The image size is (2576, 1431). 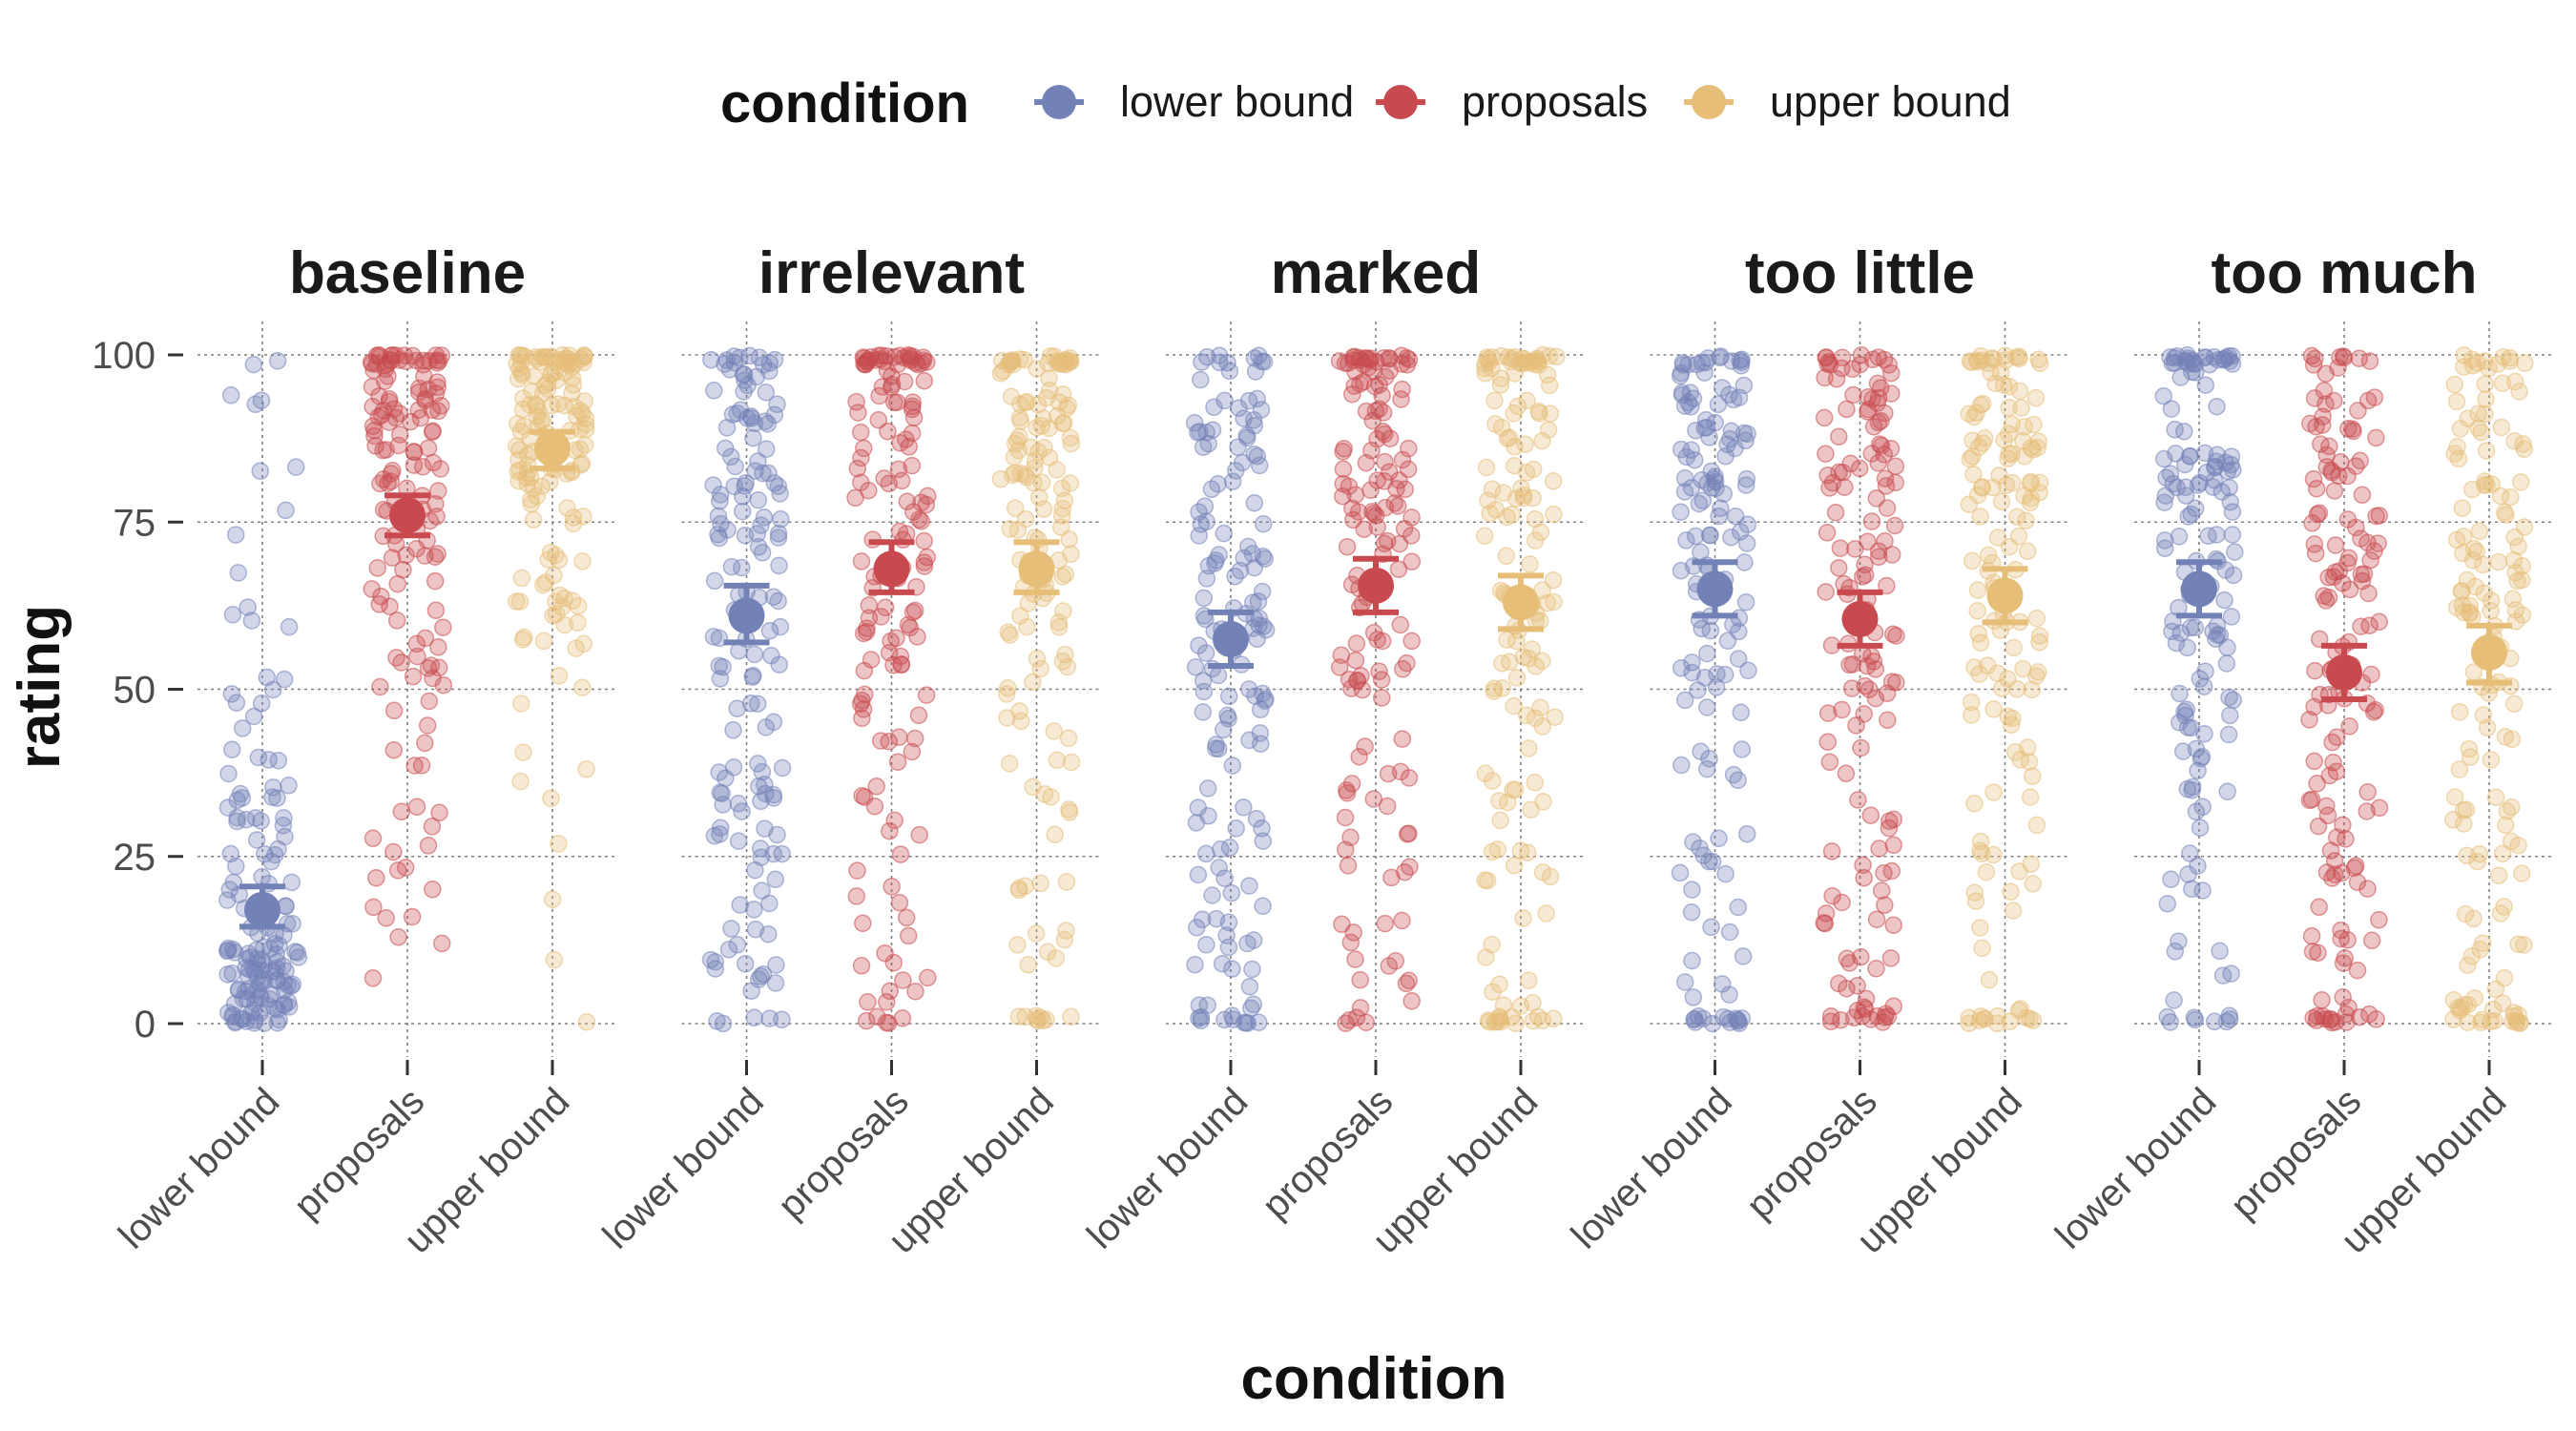 I want to click on facet-title: baseline, so click(x=407, y=273).